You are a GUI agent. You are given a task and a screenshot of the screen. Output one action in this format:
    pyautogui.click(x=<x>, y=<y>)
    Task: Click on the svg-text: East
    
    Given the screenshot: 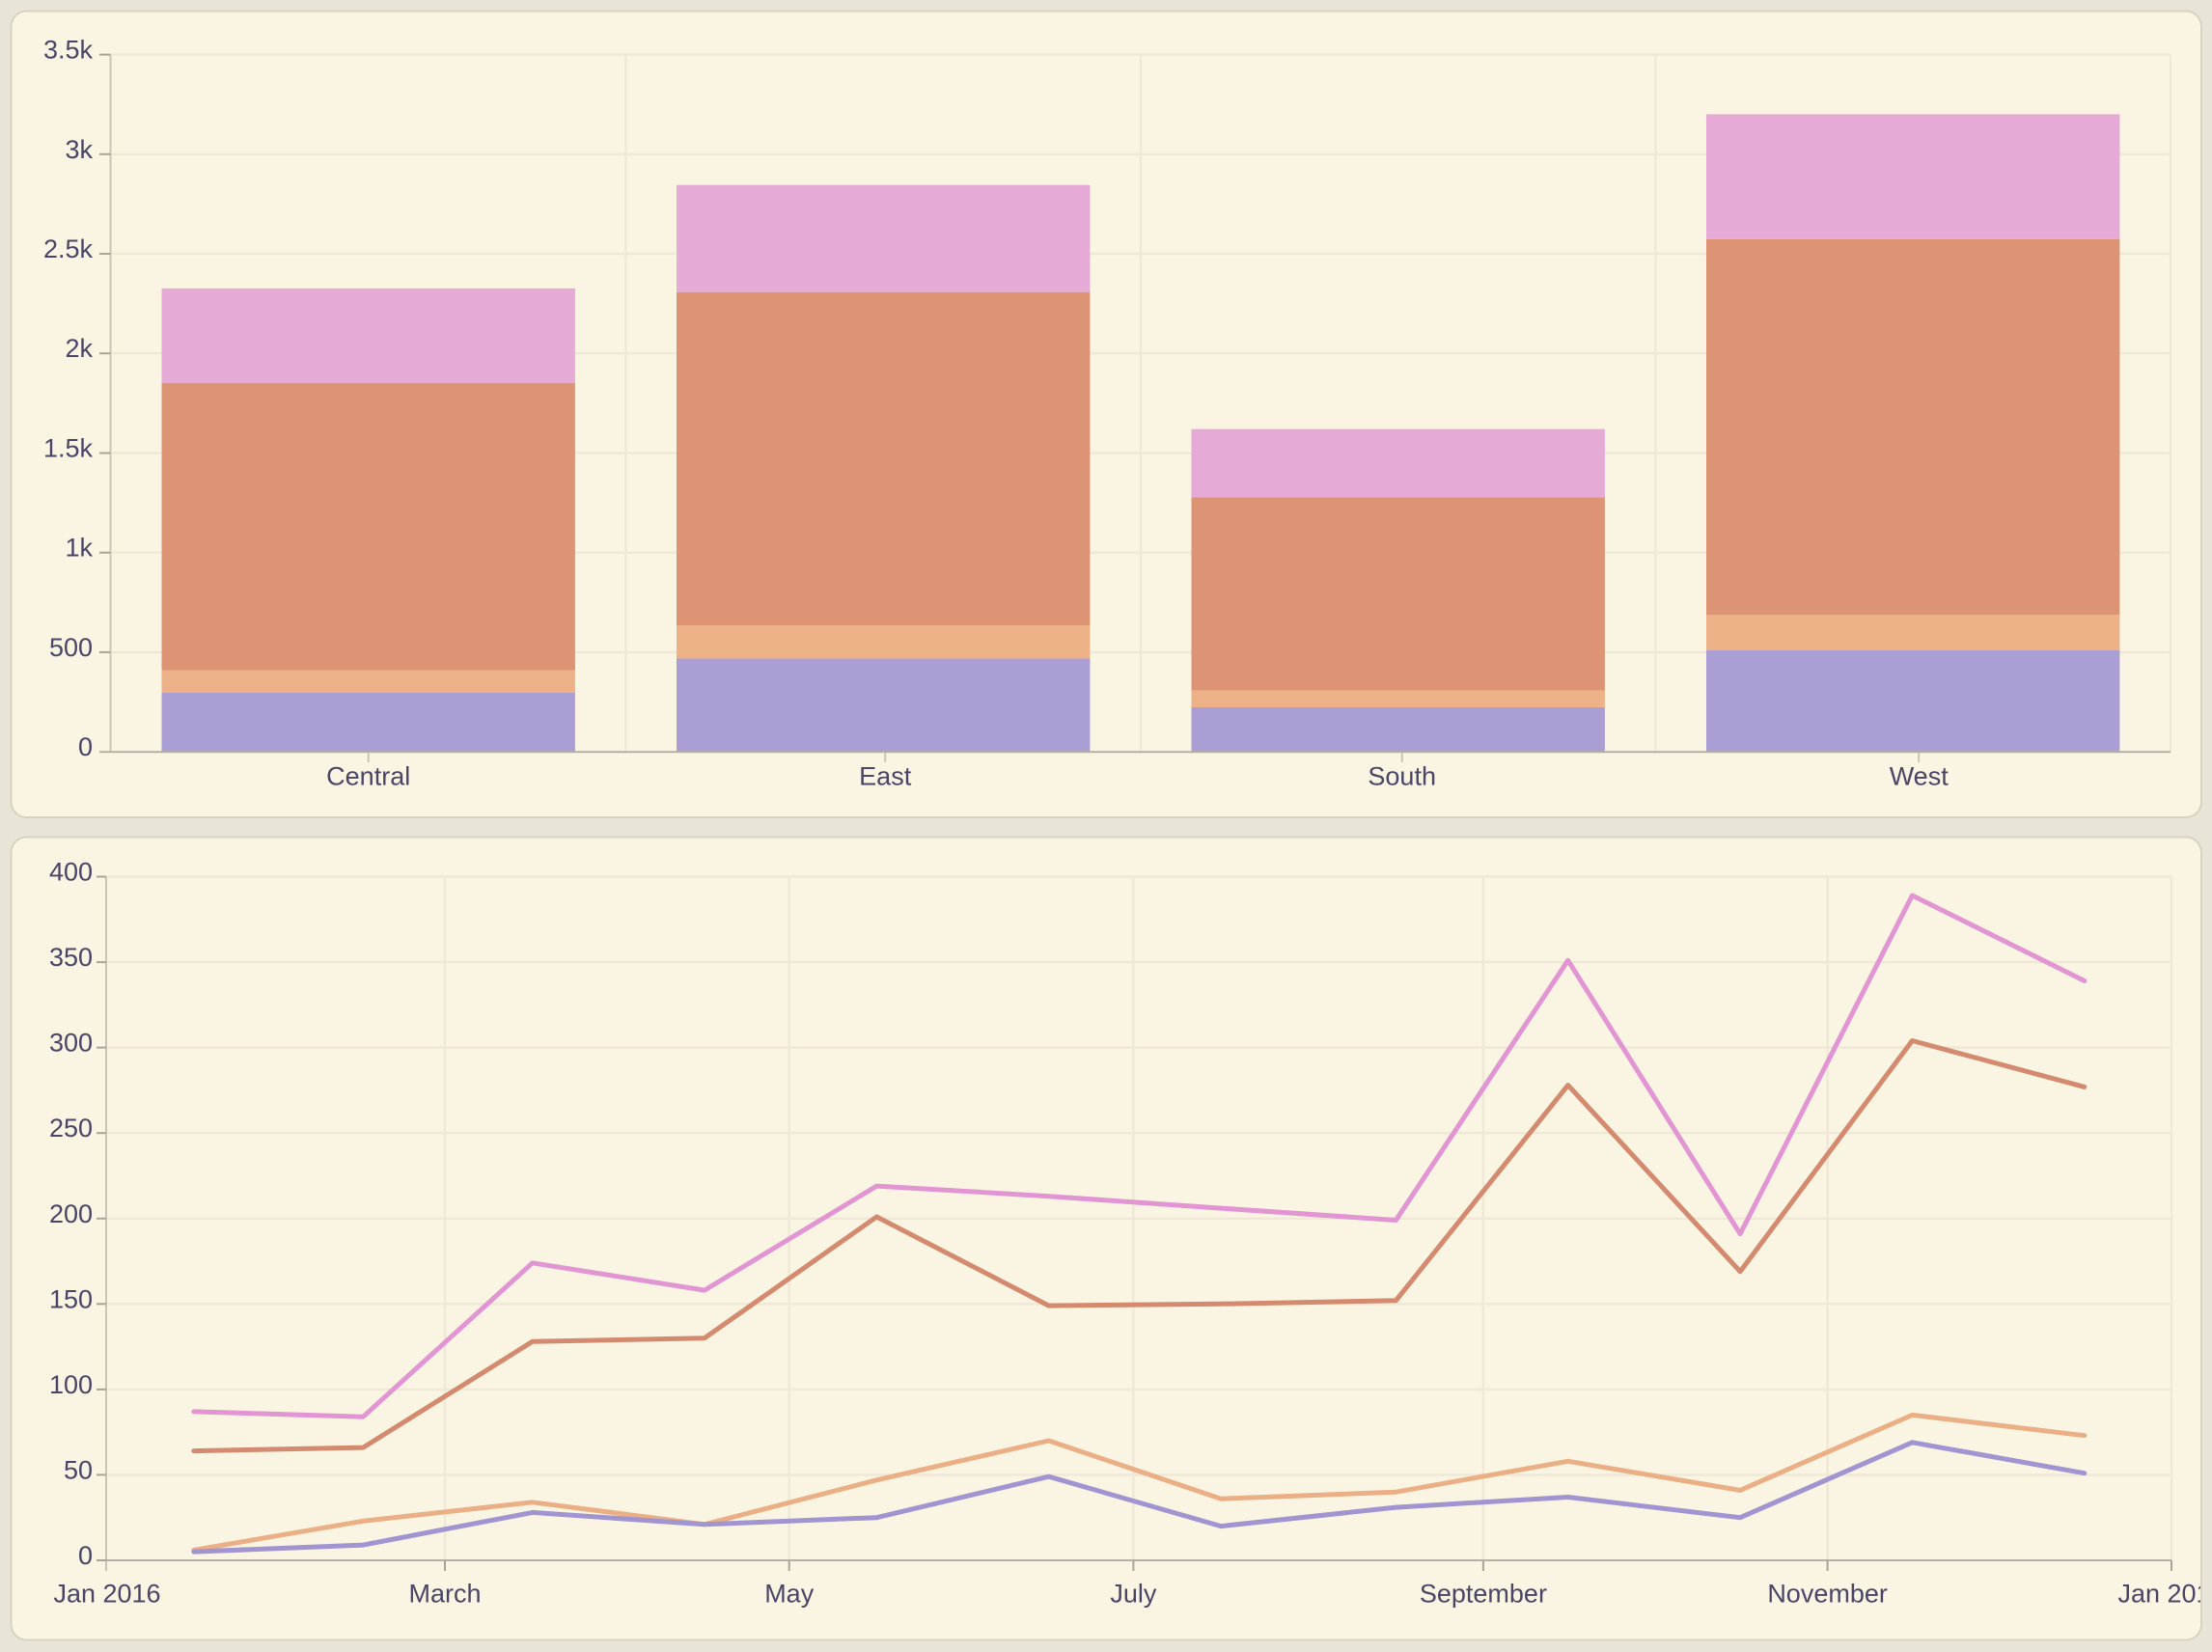 What is the action you would take?
    pyautogui.click(x=885, y=776)
    